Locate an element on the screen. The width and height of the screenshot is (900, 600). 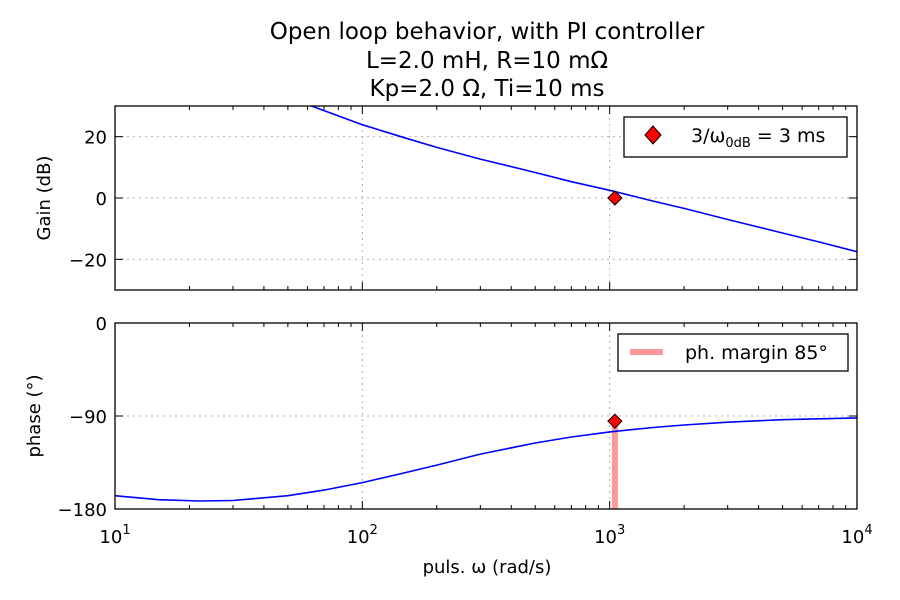
gain-y-tick-label: −20 is located at coordinates (88, 260).